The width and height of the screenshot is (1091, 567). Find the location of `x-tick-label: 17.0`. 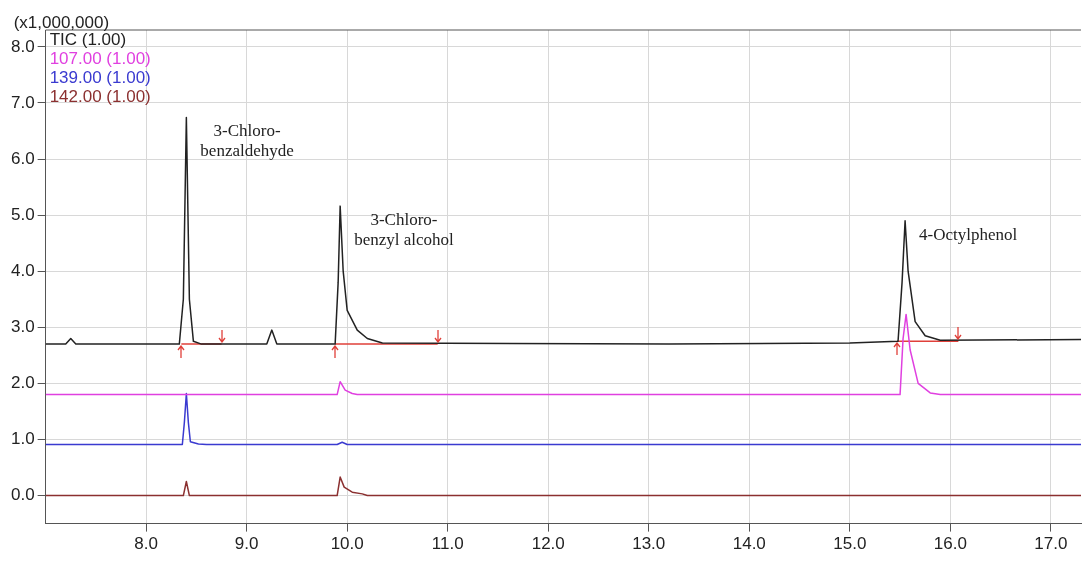

x-tick-label: 17.0 is located at coordinates (1051, 544).